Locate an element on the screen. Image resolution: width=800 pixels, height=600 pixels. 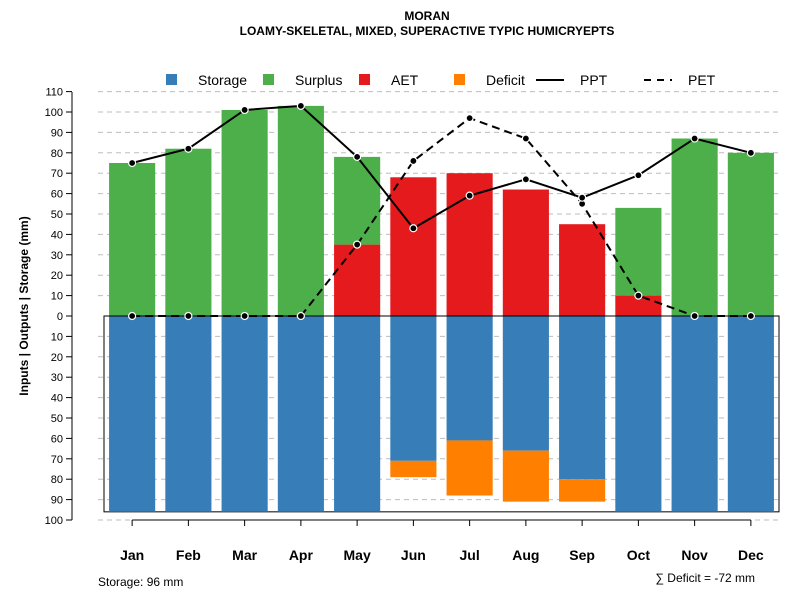
legend-label: Deficit is located at coordinates (505, 80).